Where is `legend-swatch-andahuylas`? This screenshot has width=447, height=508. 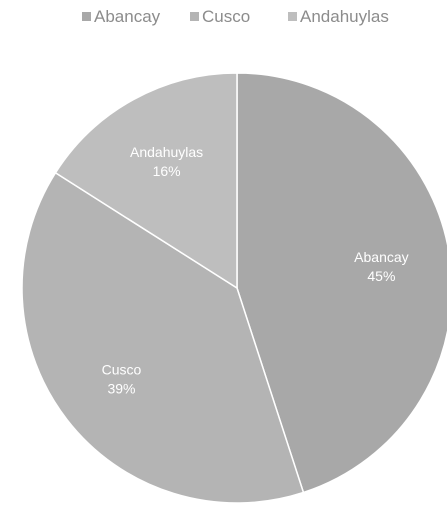 legend-swatch-andahuylas is located at coordinates (292, 16).